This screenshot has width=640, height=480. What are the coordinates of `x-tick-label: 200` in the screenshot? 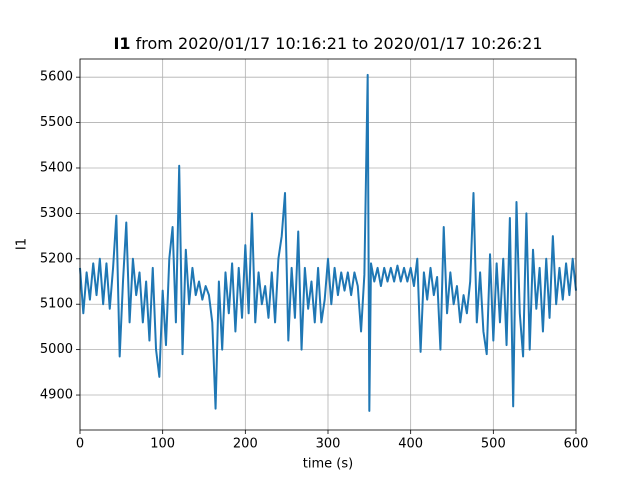 It's located at (245, 444).